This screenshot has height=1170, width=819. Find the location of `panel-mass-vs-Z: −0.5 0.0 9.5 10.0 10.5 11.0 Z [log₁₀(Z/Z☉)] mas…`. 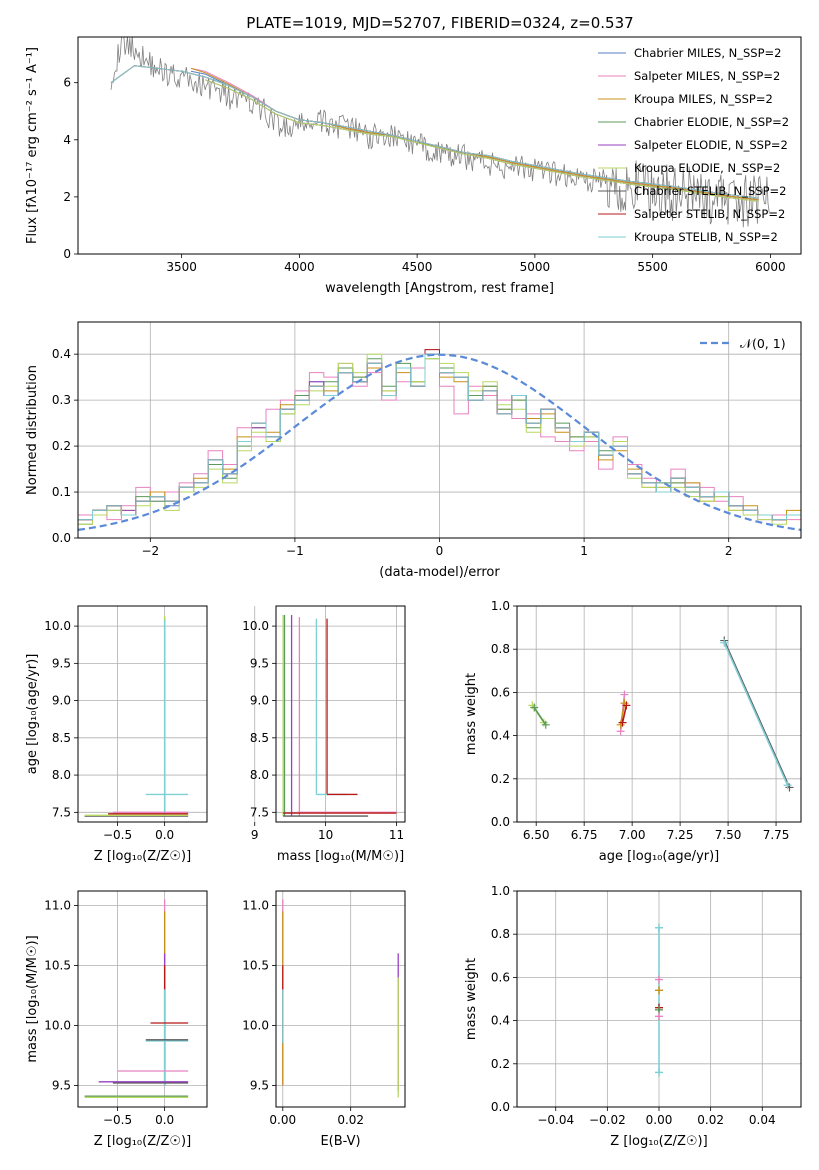

panel-mass-vs-Z: −0.5 0.0 9.5 10.0 10.5 11.0 Z [log₁₀(Z/Z☉)] mas… is located at coordinates (116, 1019).